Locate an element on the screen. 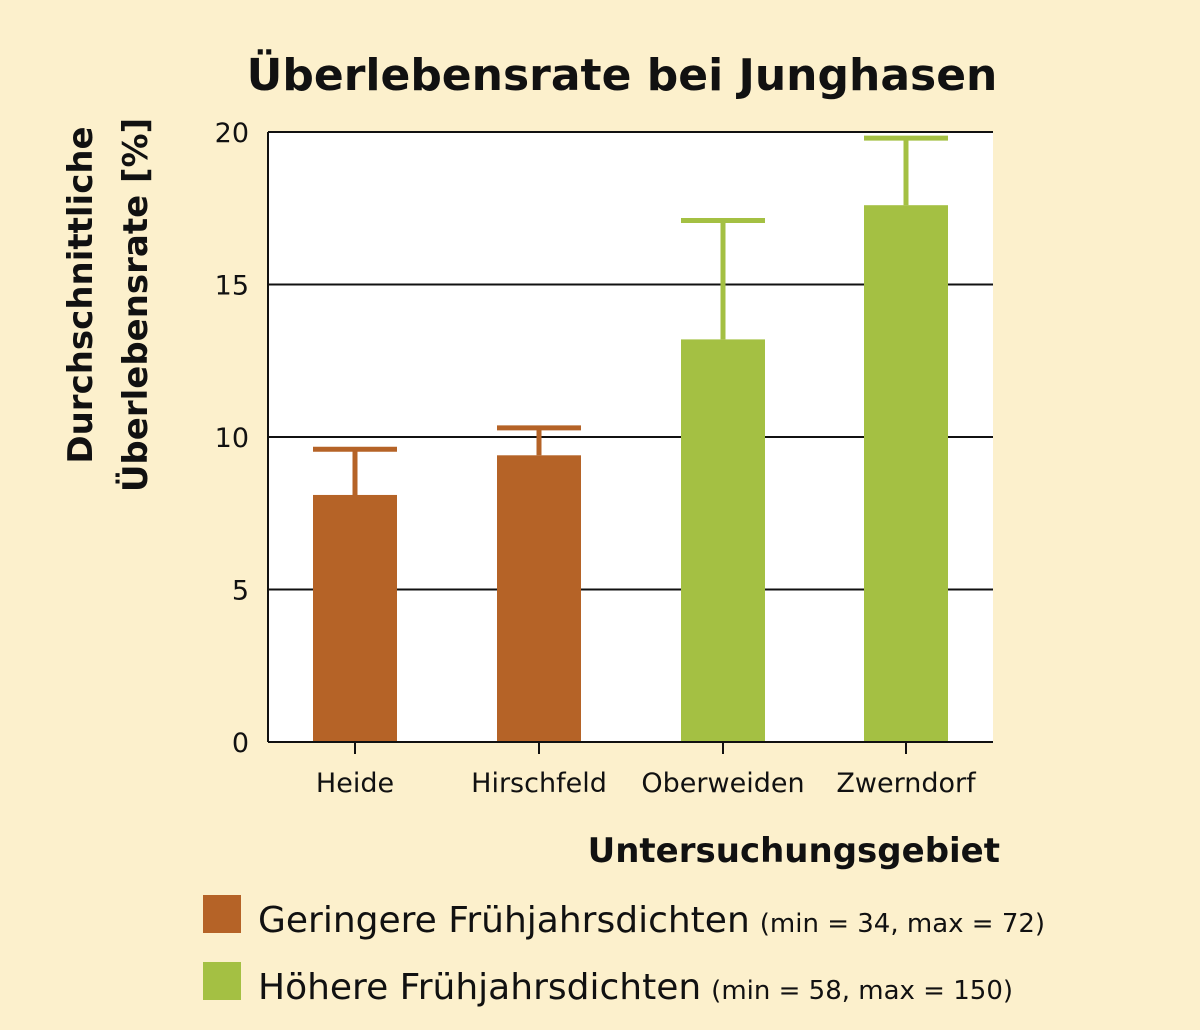  legend-label-lower: Geringere Frühjahrsdichten is located at coordinates (504, 920).